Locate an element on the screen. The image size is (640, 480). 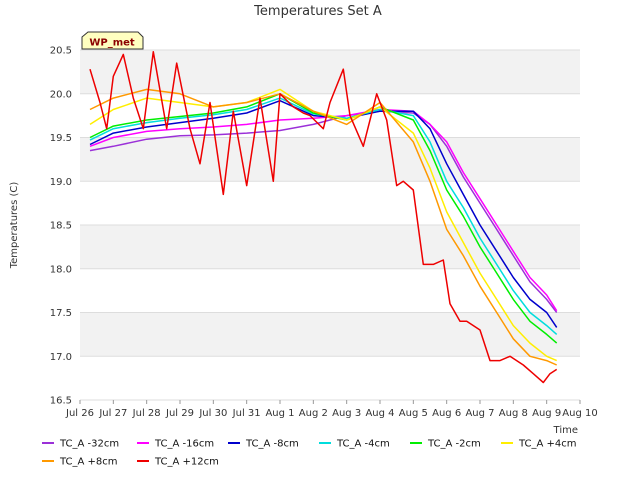
y-axis-label: Temperatures (C) is located at coordinates (14, 226).